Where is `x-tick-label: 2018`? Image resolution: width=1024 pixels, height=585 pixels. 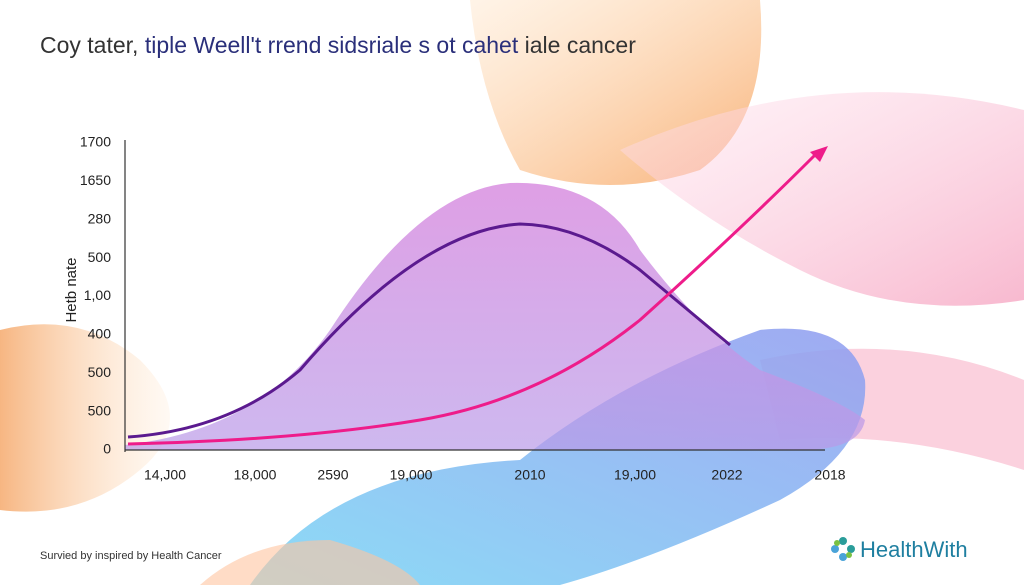 x-tick-label: 2018 is located at coordinates (829, 475).